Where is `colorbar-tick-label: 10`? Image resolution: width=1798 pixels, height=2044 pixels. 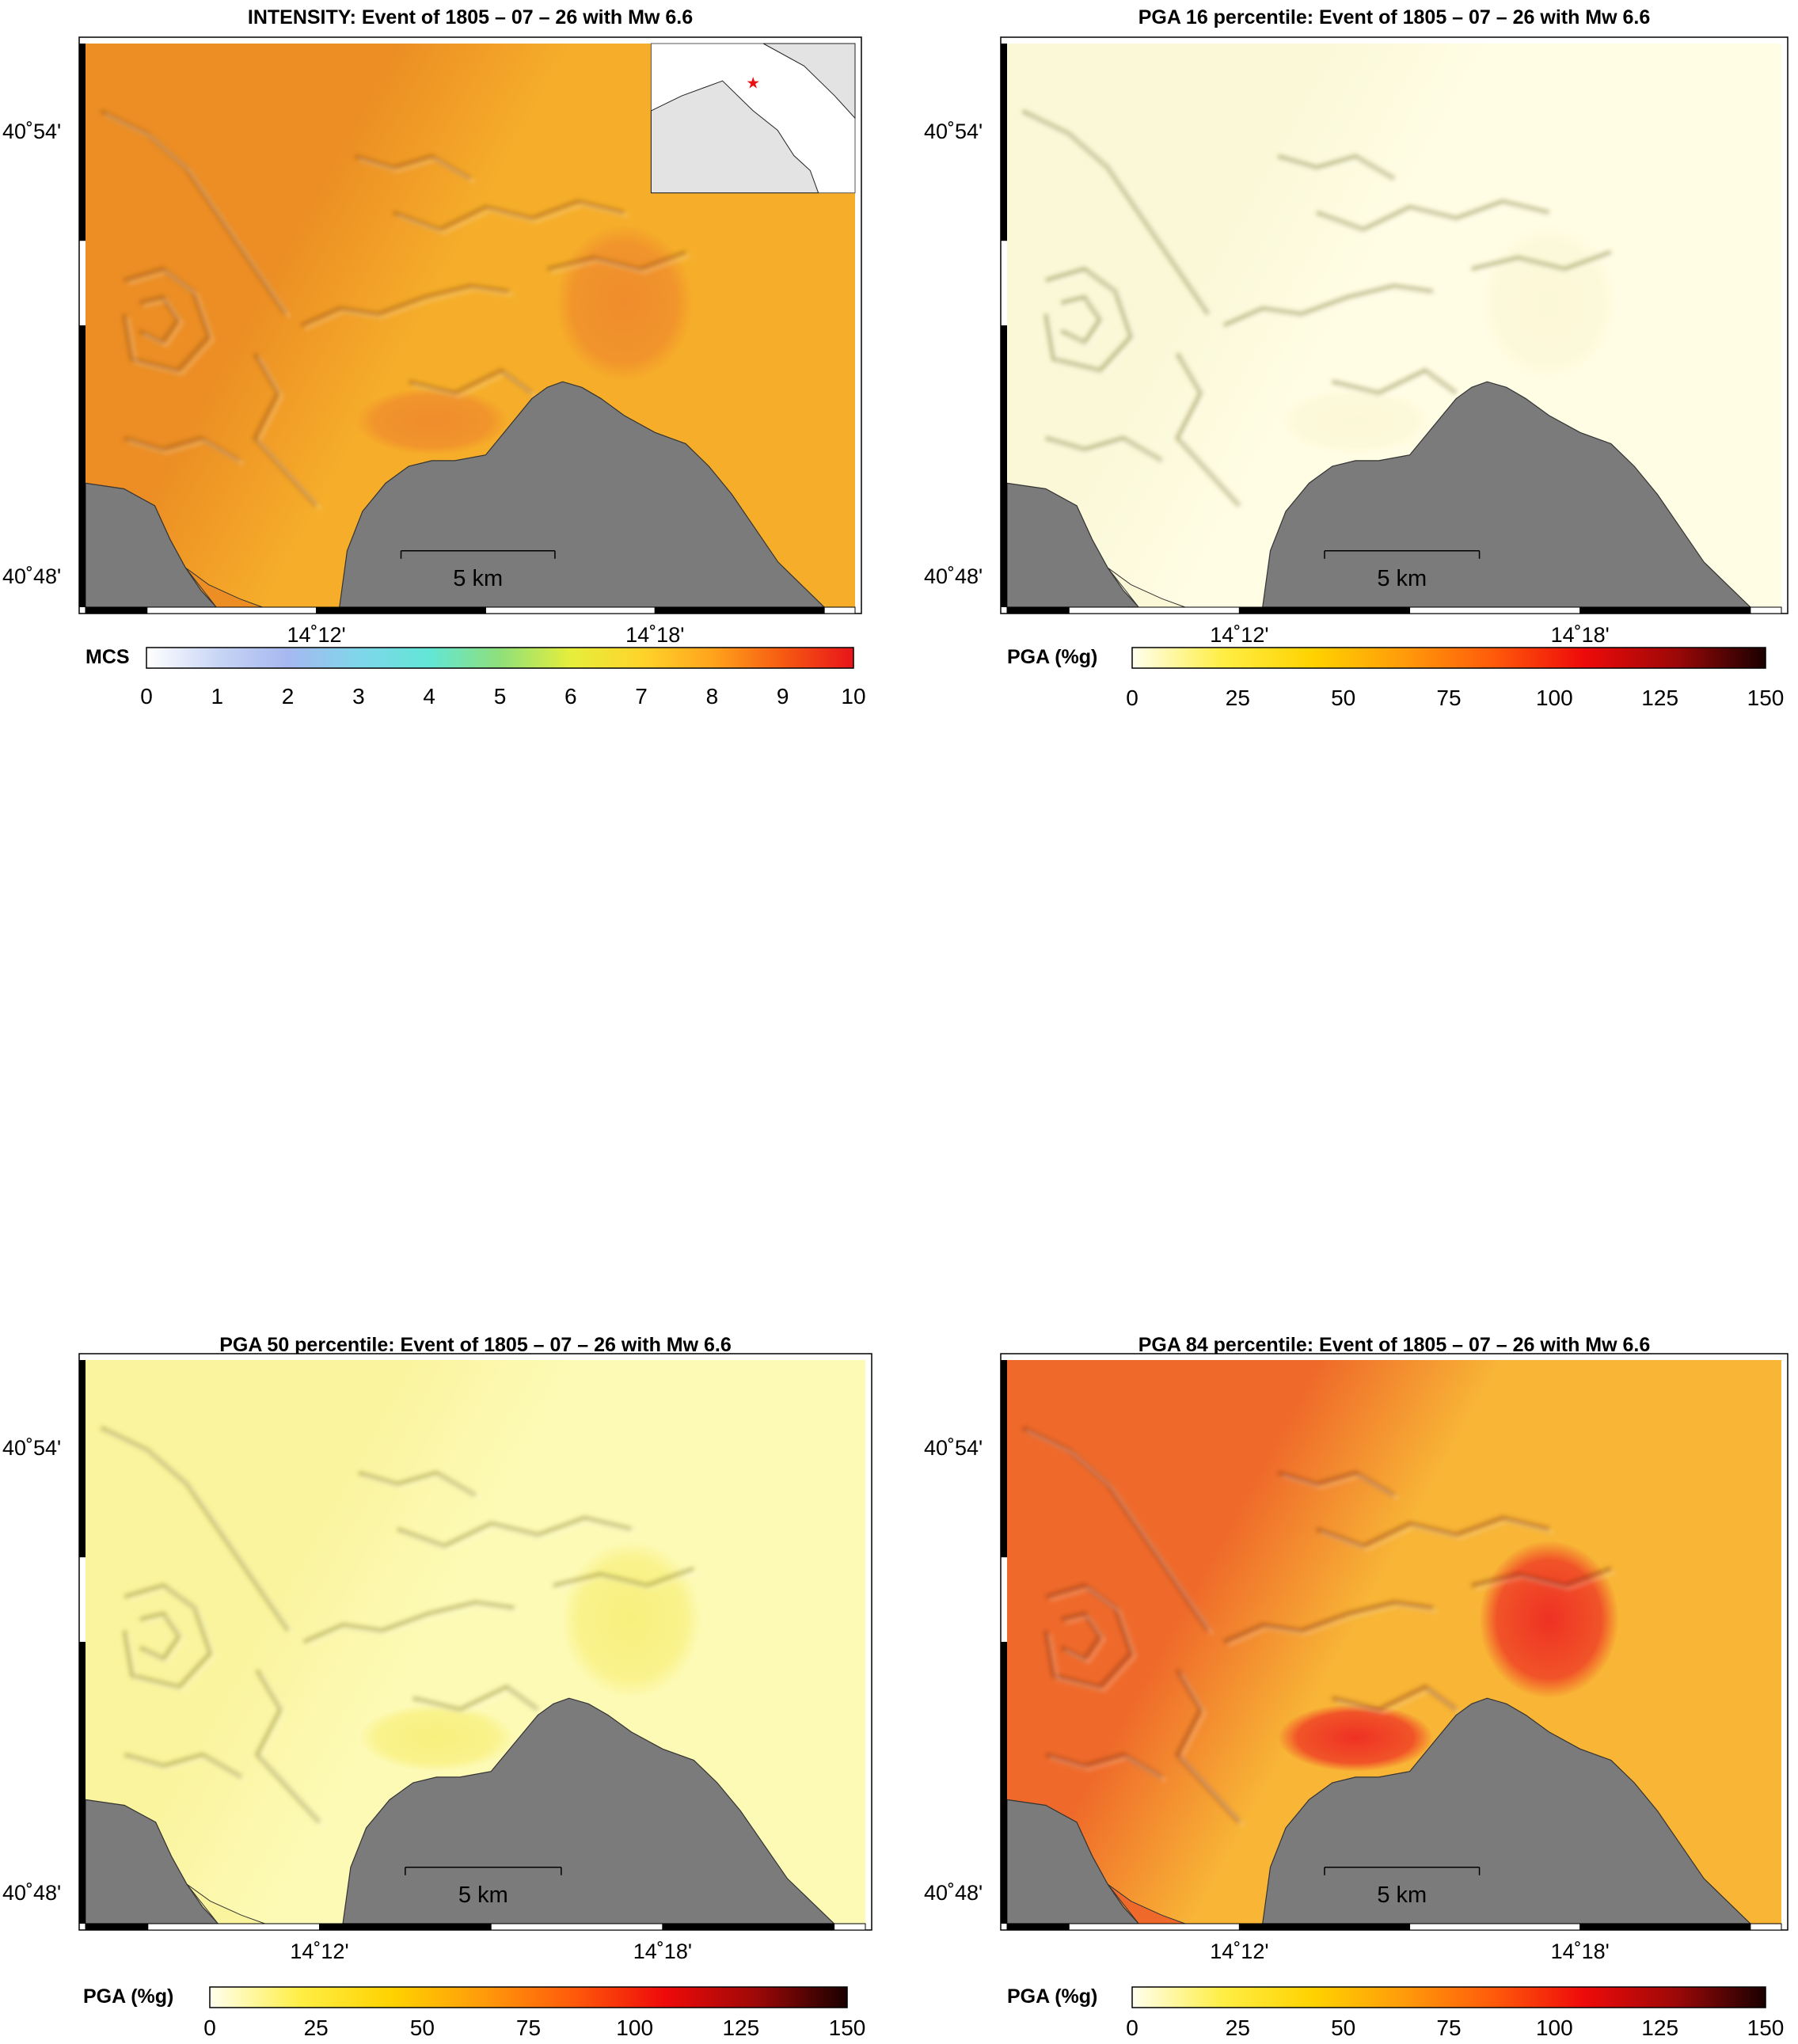 colorbar-tick-label: 10 is located at coordinates (853, 696).